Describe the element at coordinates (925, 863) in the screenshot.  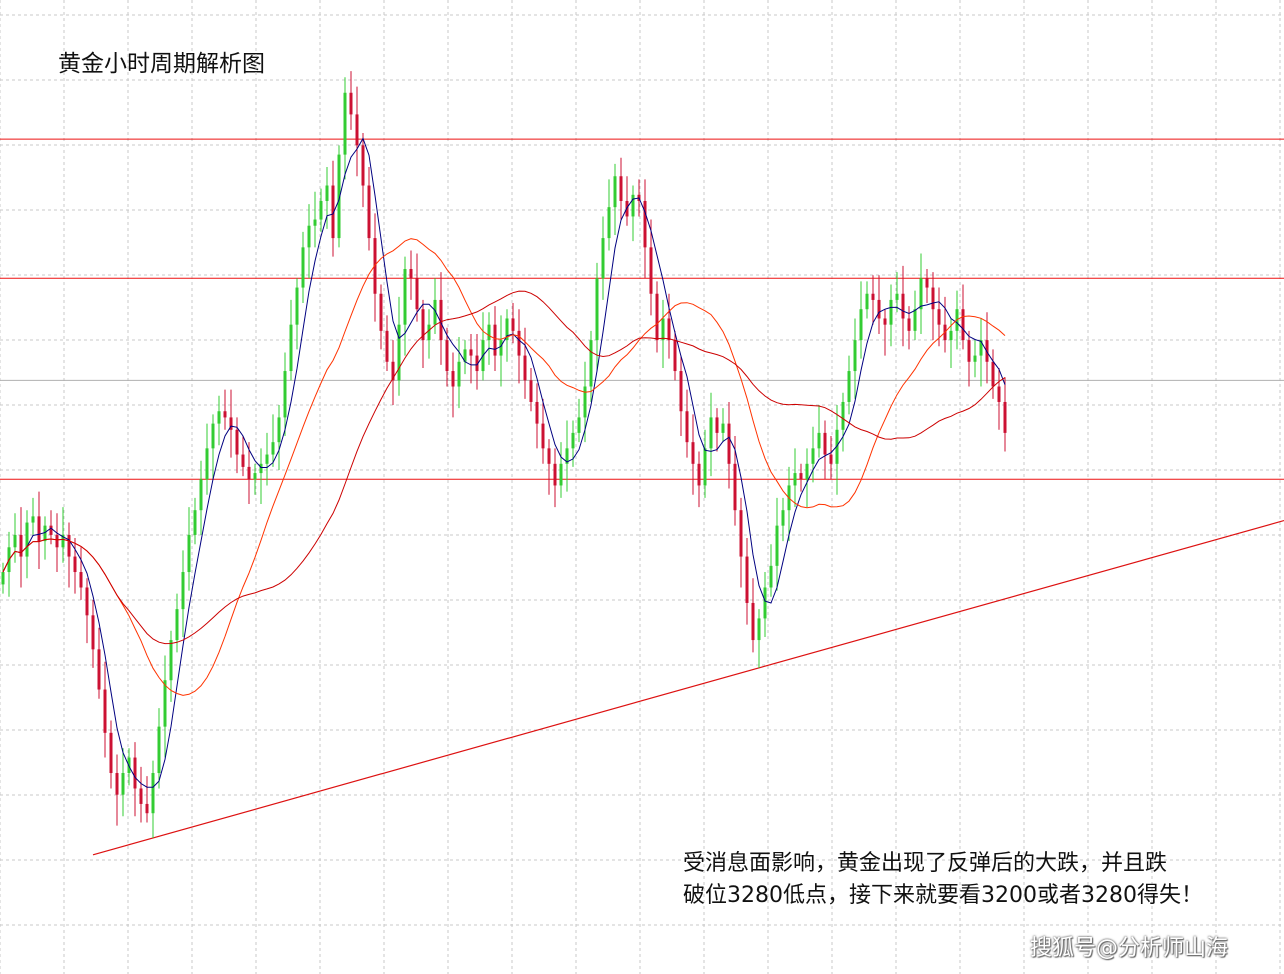
I see `annotation-line-1: 受消息面影响，黄金出现了反弹后的大跌，并且跌` at that location.